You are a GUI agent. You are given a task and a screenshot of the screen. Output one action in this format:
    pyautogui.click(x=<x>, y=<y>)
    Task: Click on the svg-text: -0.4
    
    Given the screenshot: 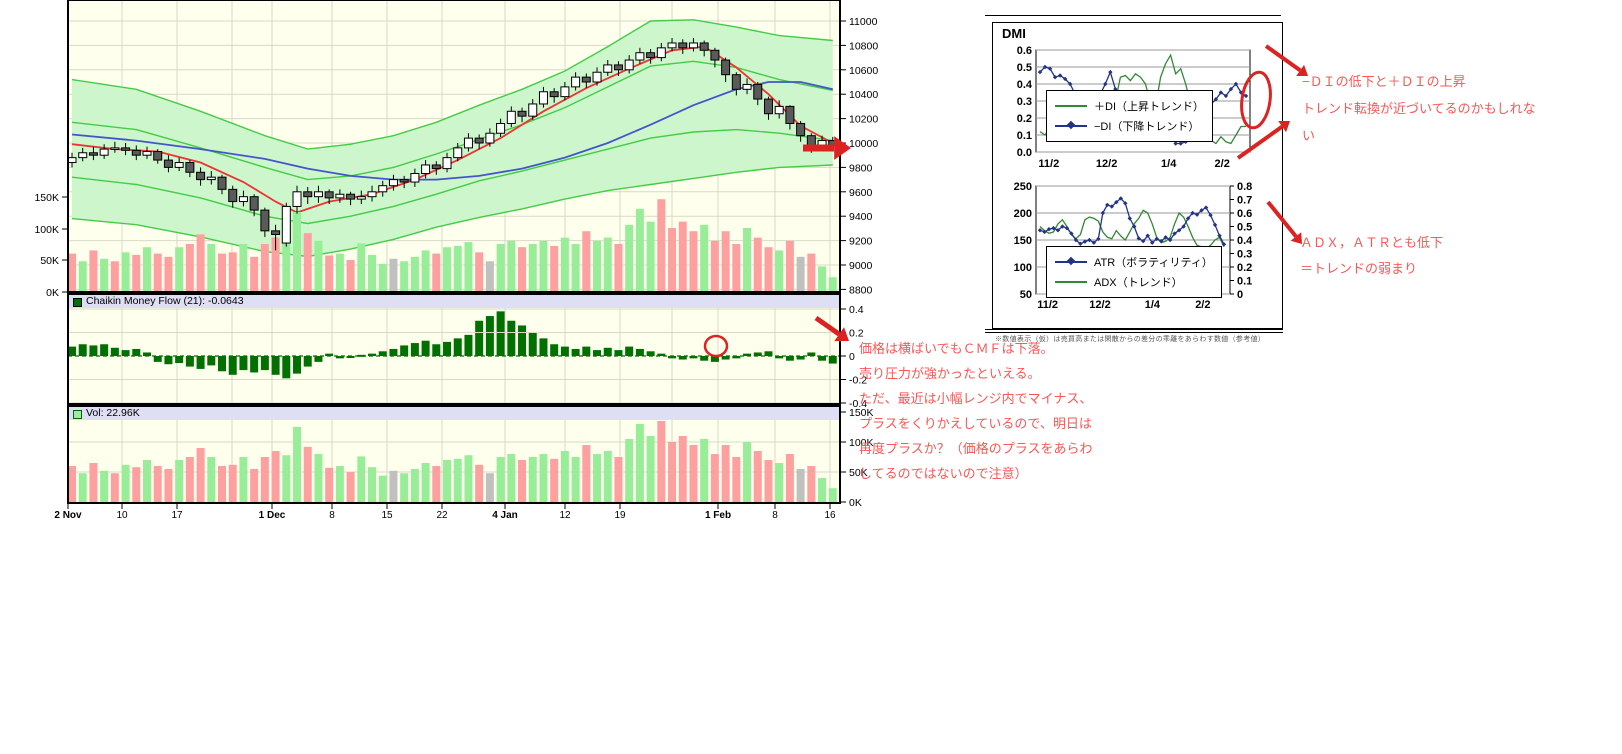 What is the action you would take?
    pyautogui.click(x=858, y=404)
    